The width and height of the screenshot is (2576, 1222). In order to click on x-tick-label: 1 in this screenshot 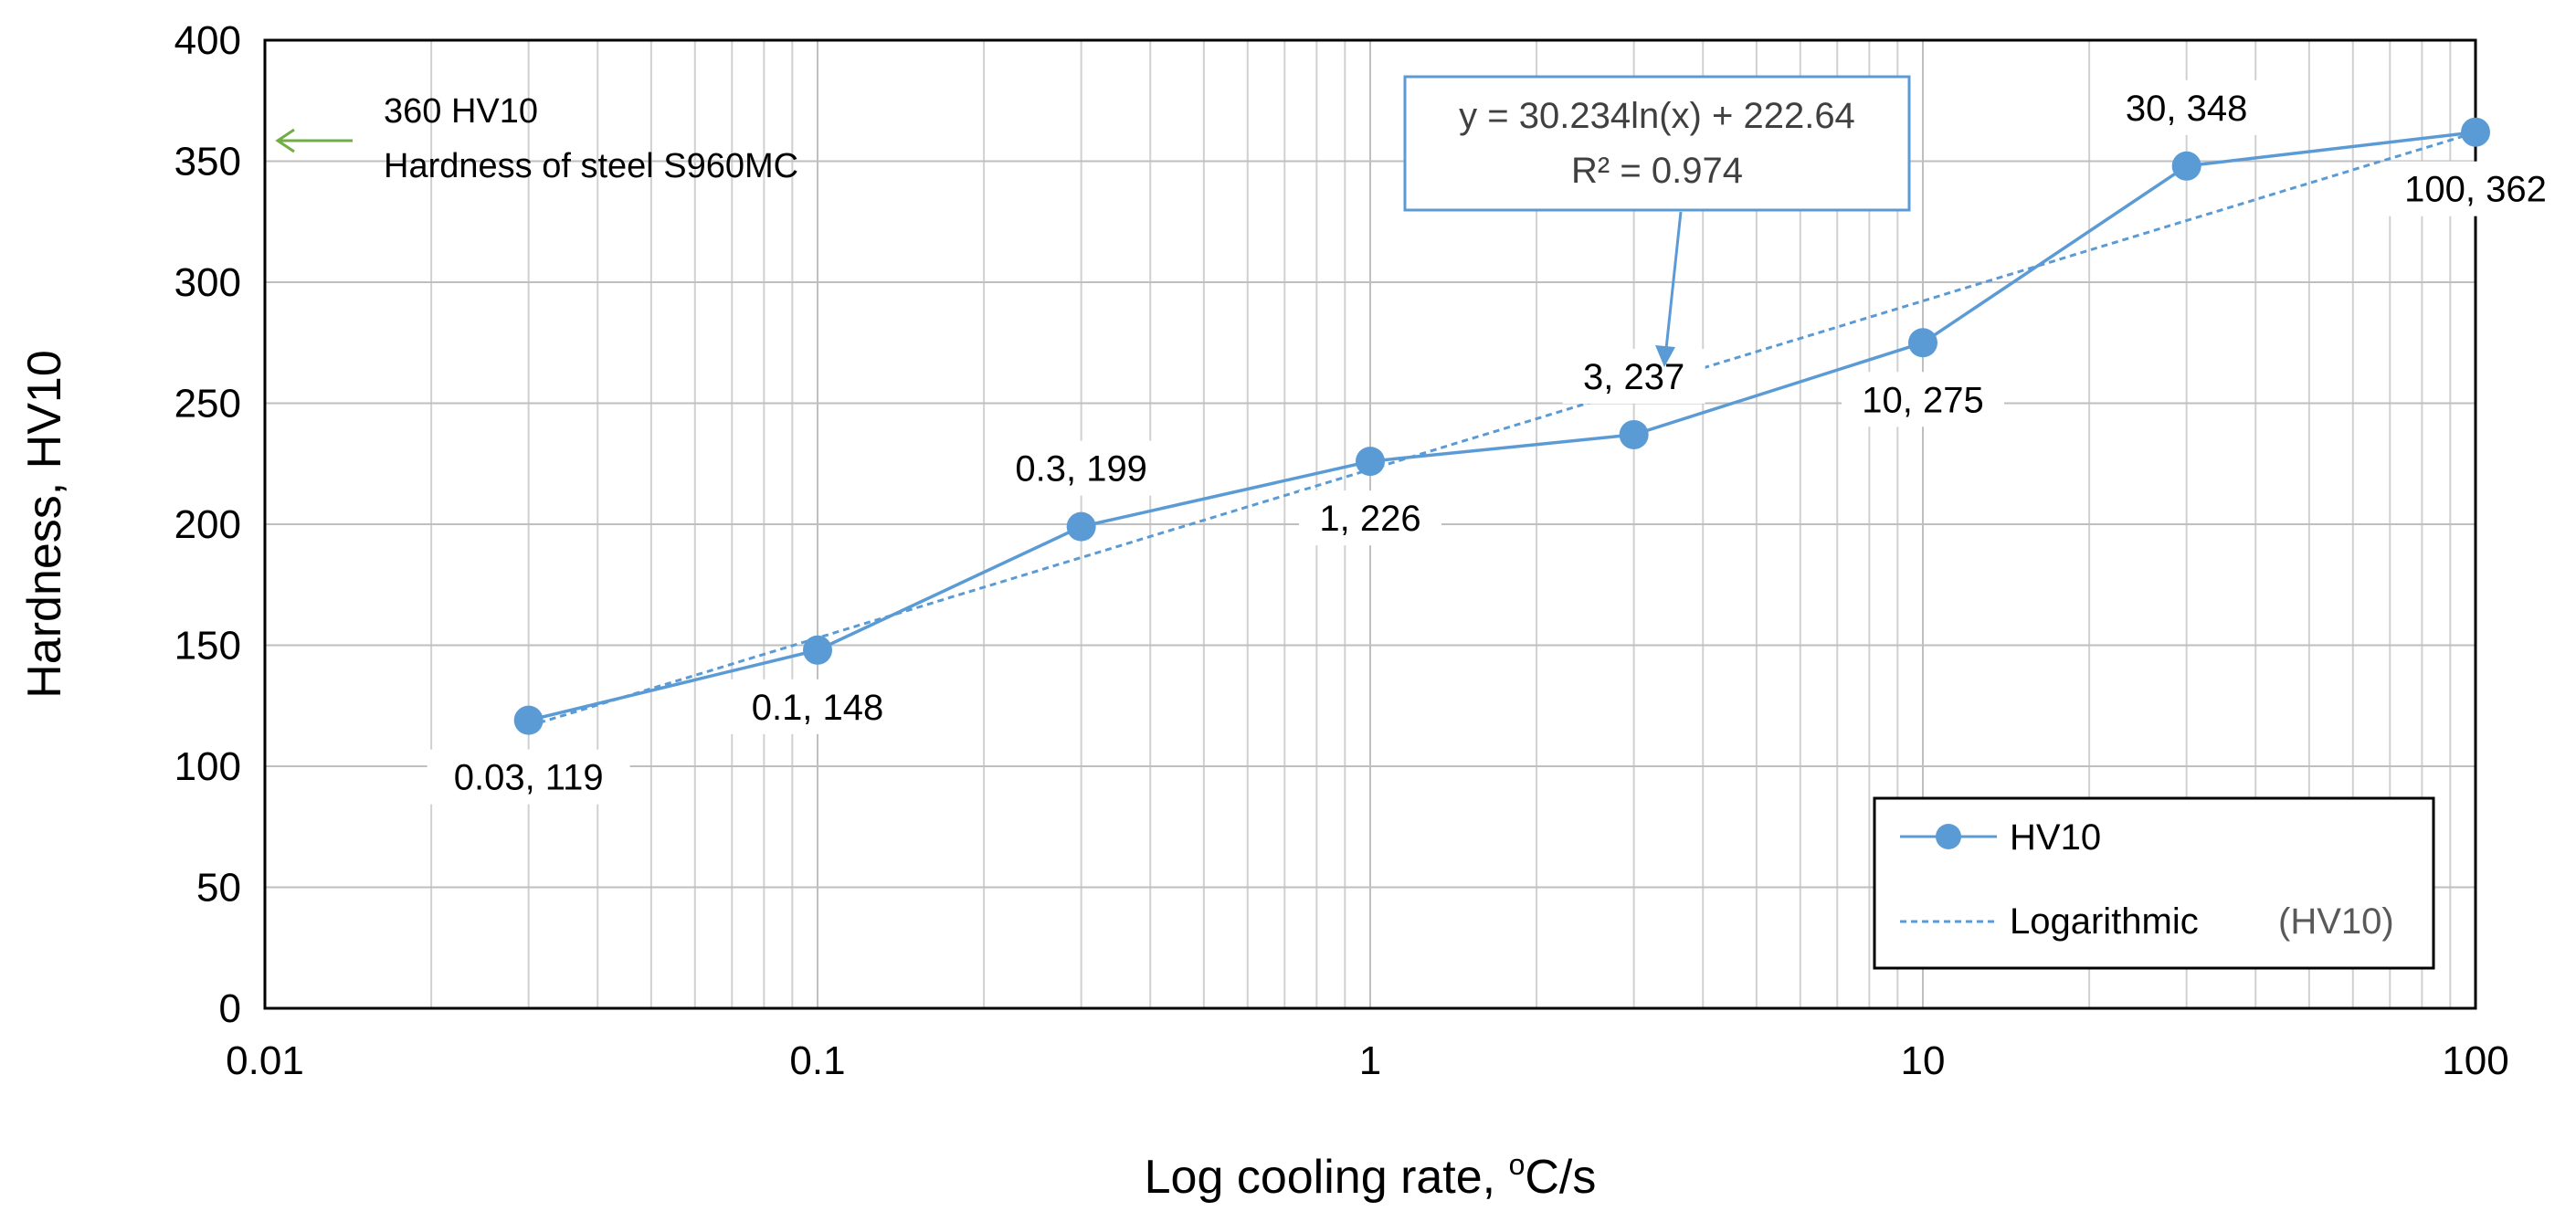, I will do `click(1370, 1060)`.